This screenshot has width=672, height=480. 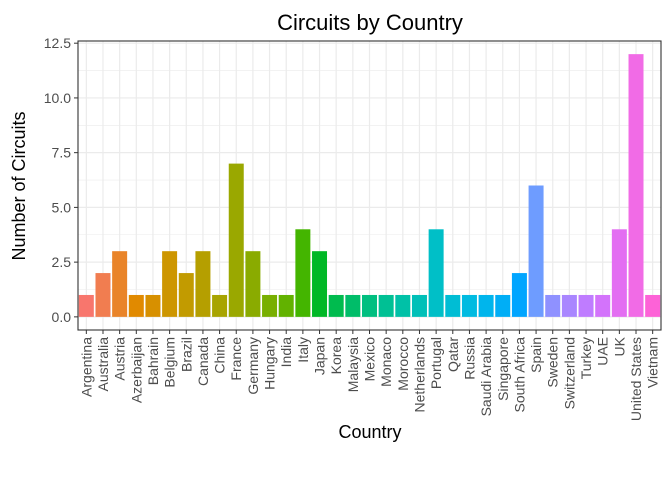 What do you see at coordinates (57, 43) in the screenshot?
I see `y-tick-label: 12.5` at bounding box center [57, 43].